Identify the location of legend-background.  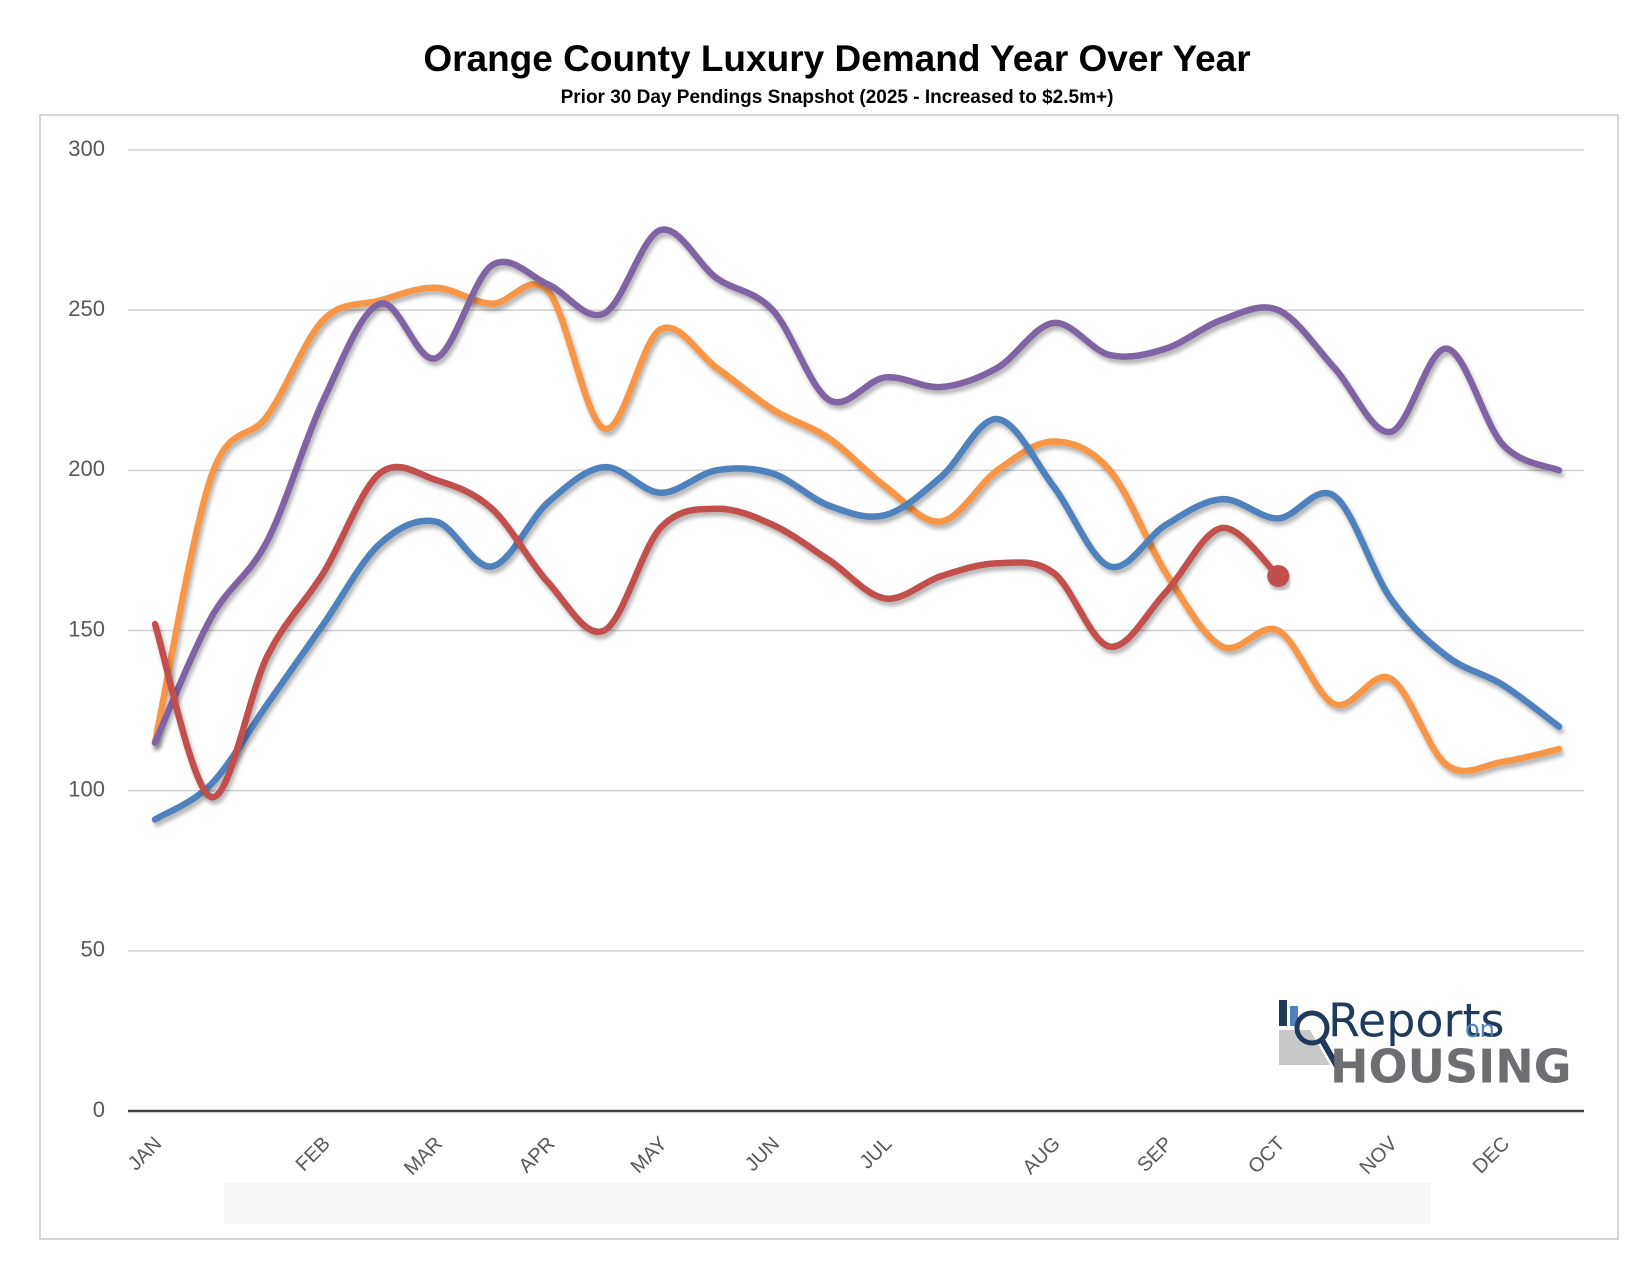
(827, 1203).